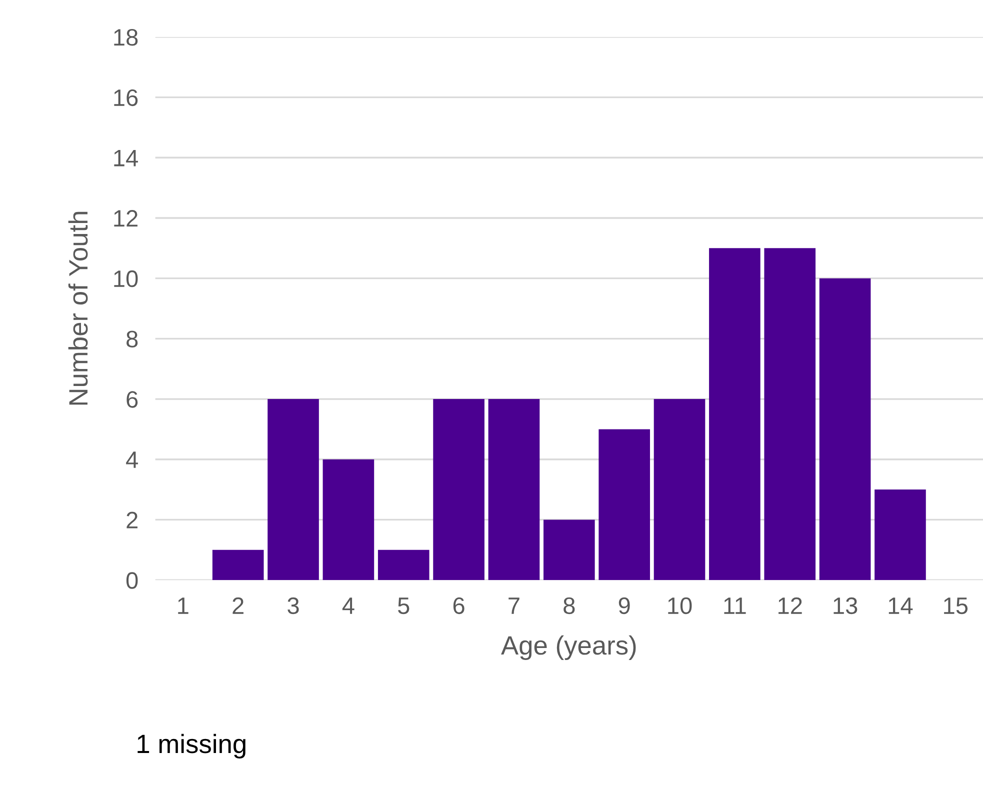 The image size is (983, 786). What do you see at coordinates (126, 37) in the screenshot?
I see `y-tick-label: 18` at bounding box center [126, 37].